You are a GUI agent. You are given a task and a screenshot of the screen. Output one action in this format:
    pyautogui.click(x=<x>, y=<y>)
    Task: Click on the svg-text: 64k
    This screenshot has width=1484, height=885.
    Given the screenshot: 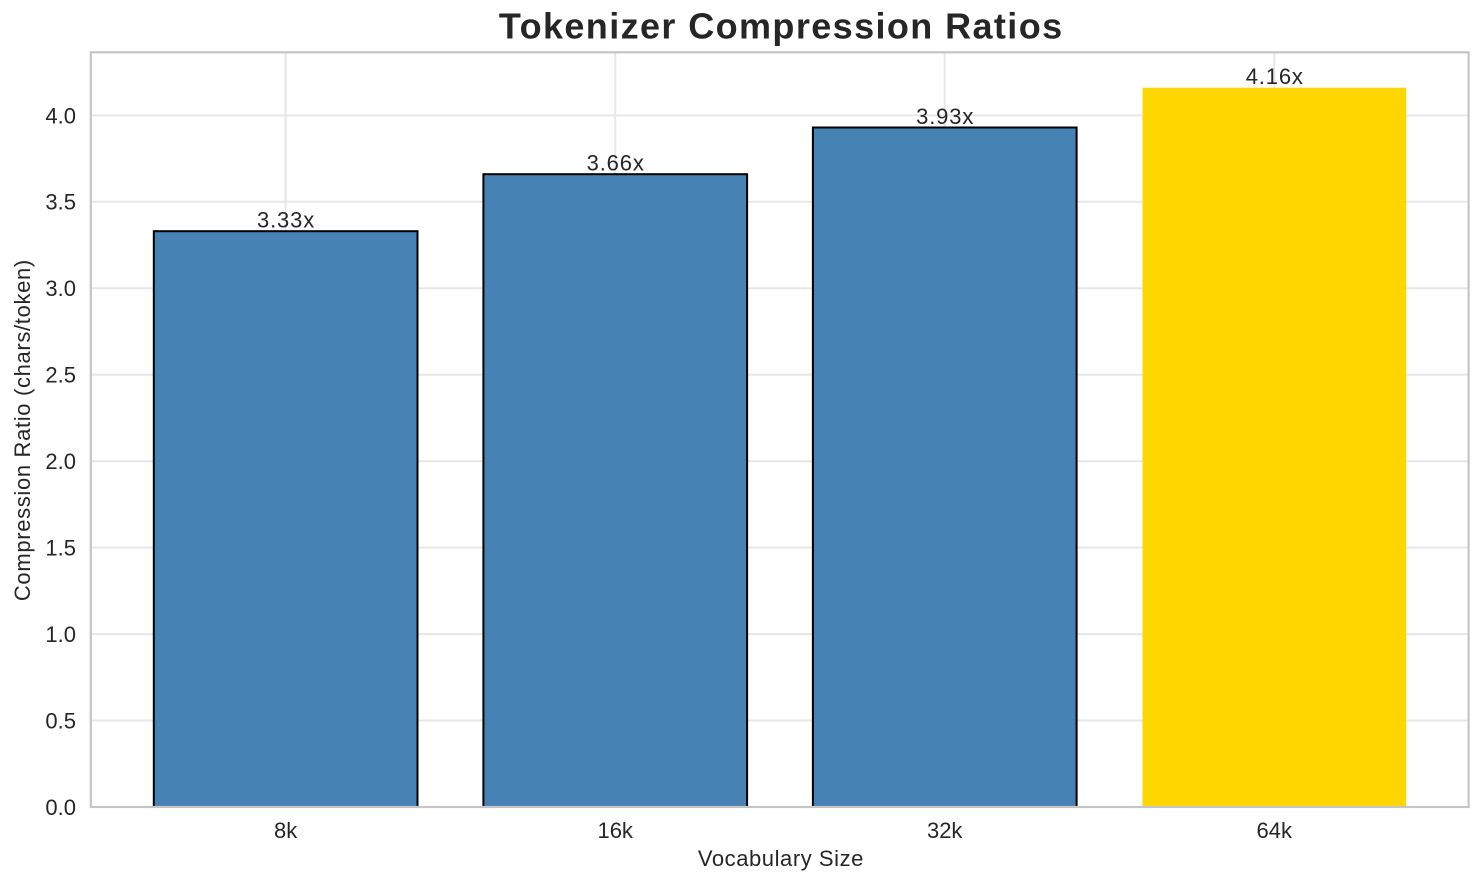 What is the action you would take?
    pyautogui.click(x=1275, y=830)
    